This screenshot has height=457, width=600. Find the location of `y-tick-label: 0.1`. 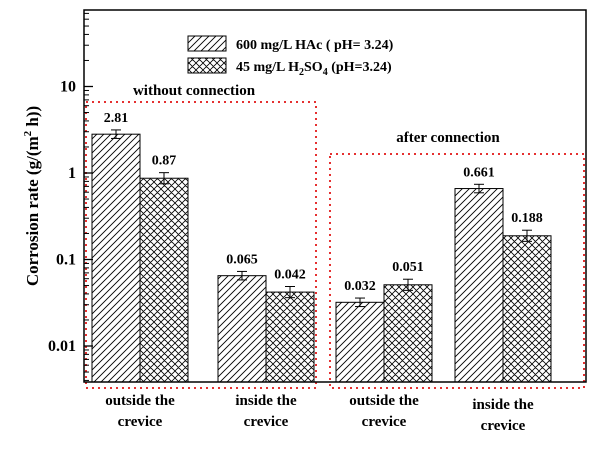

y-tick-label: 0.1 is located at coordinates (66, 260).